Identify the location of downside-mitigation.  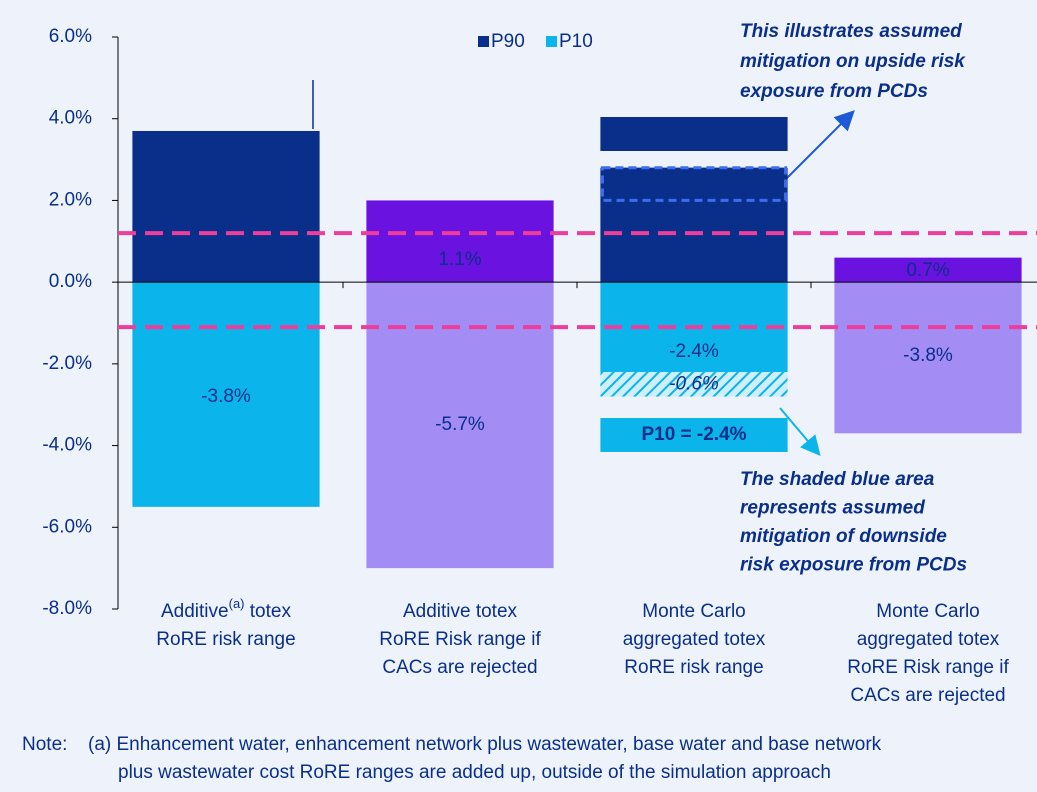
(694, 384).